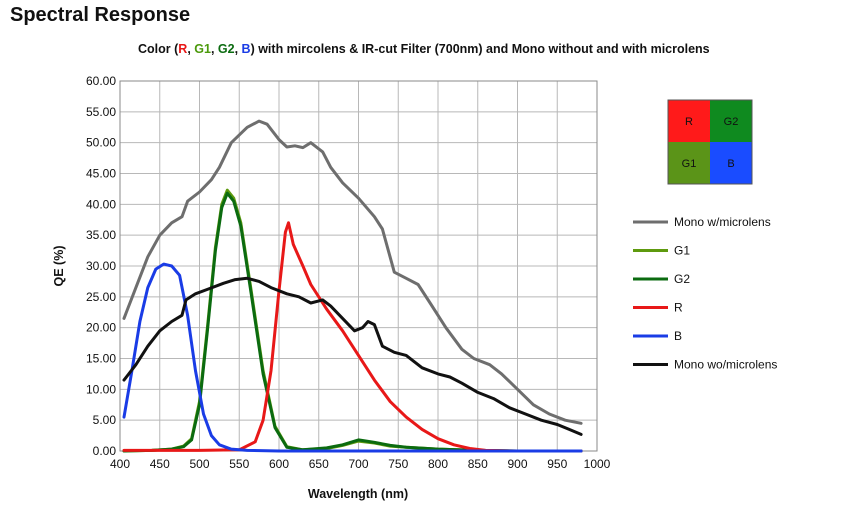  I want to click on mosaic-cell-label: G2, so click(731, 122).